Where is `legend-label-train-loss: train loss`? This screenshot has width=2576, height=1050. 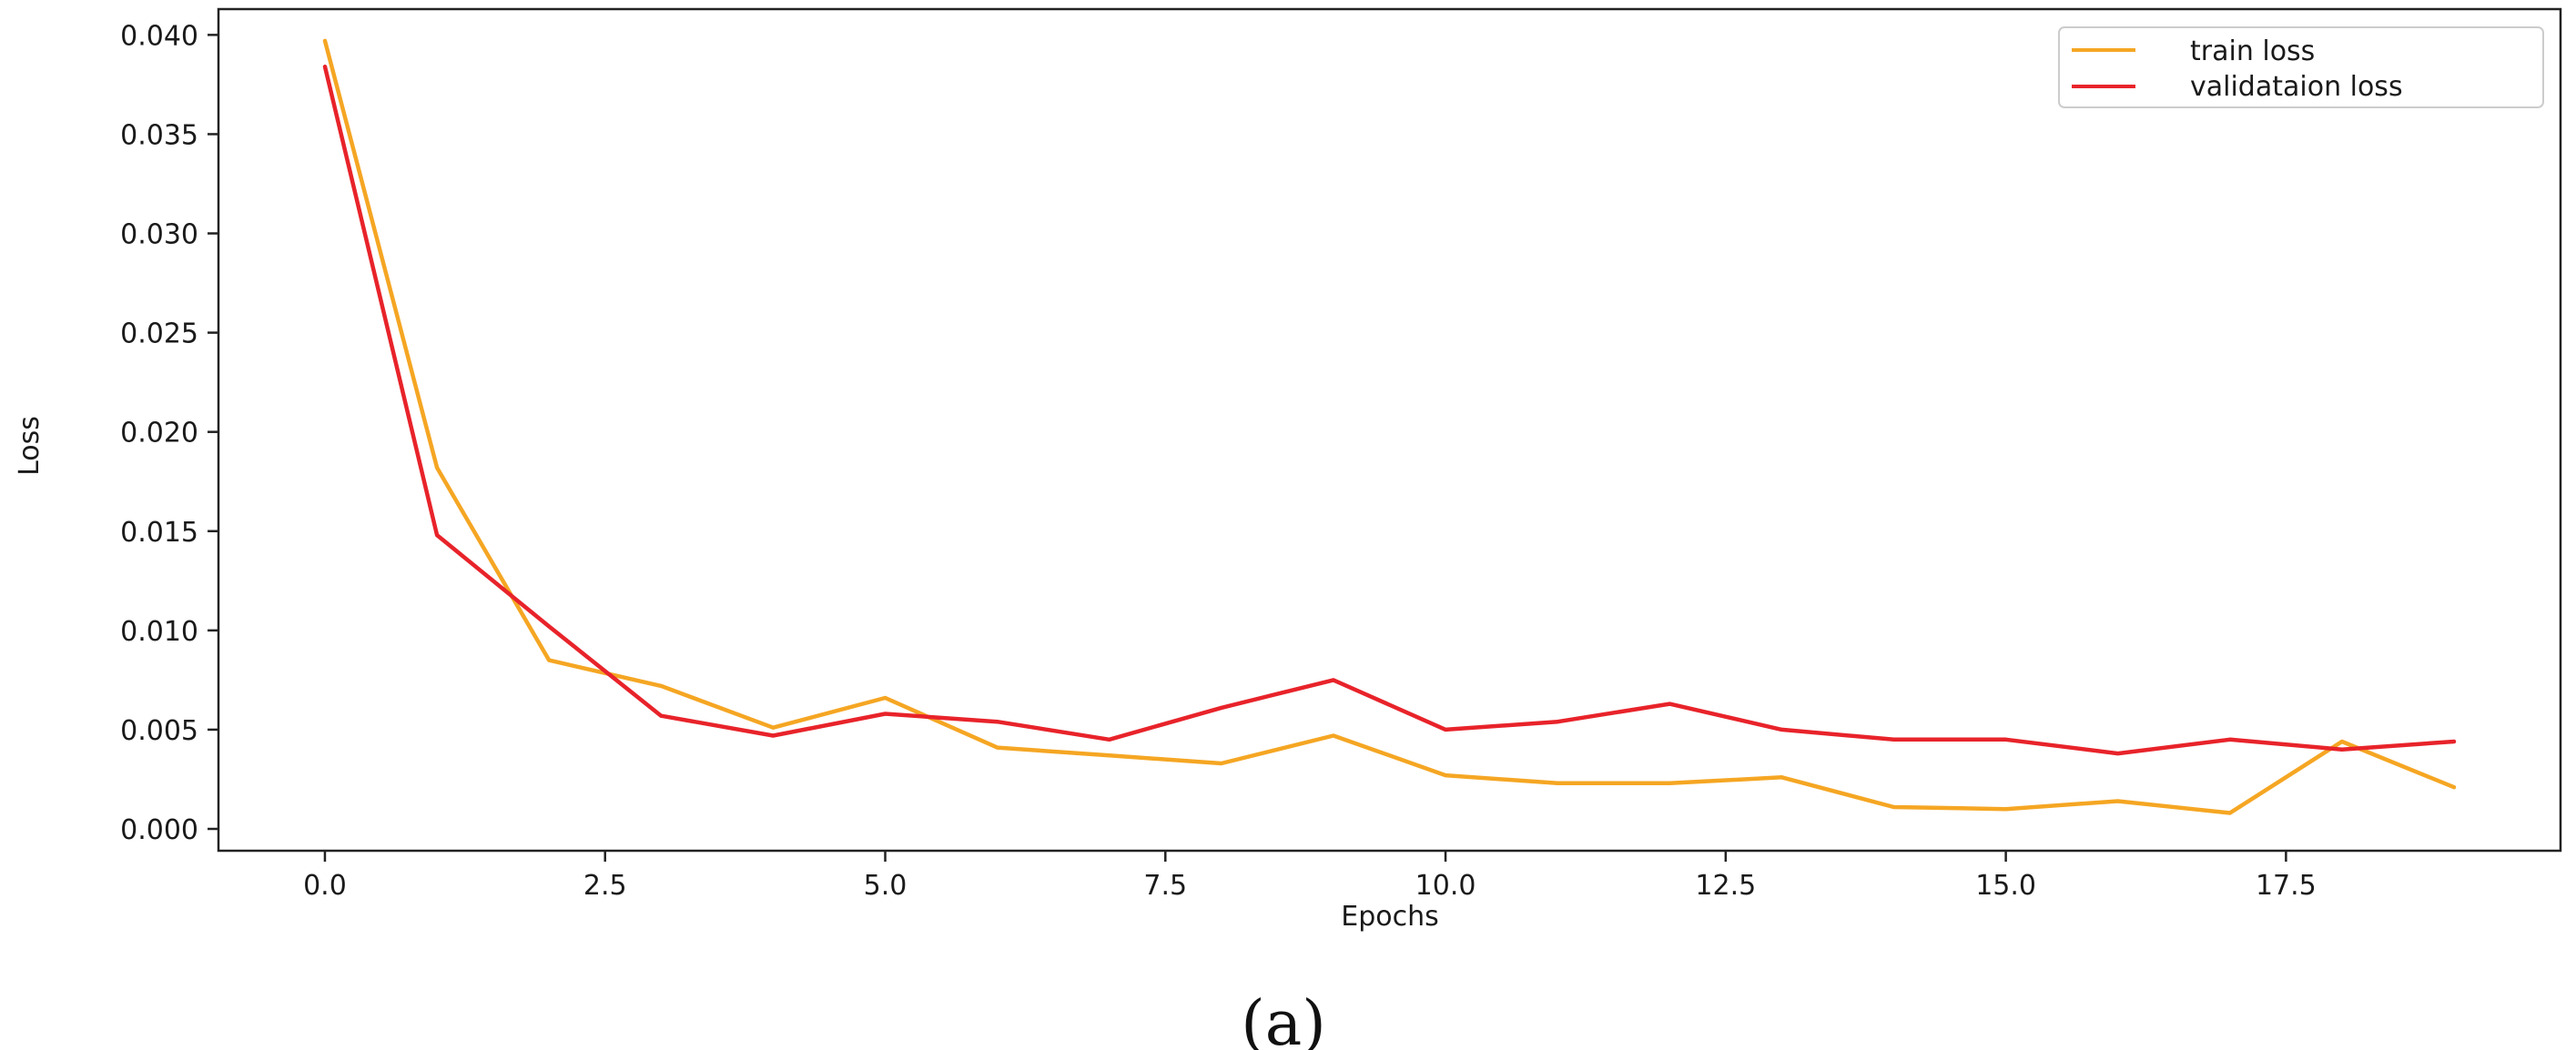 legend-label-train-loss: train loss is located at coordinates (2252, 51).